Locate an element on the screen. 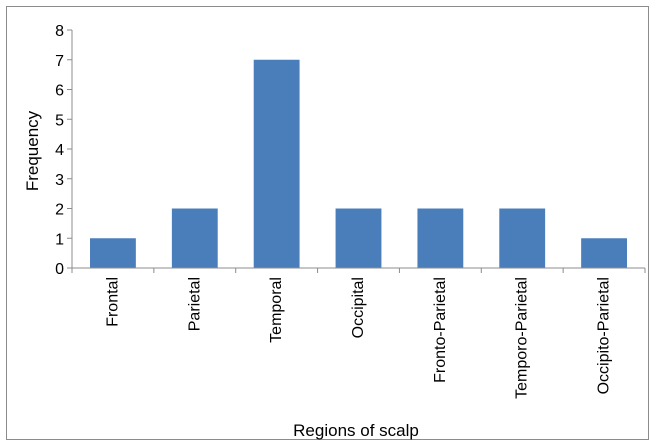  y-axis-title: Frequency is located at coordinates (32, 150).